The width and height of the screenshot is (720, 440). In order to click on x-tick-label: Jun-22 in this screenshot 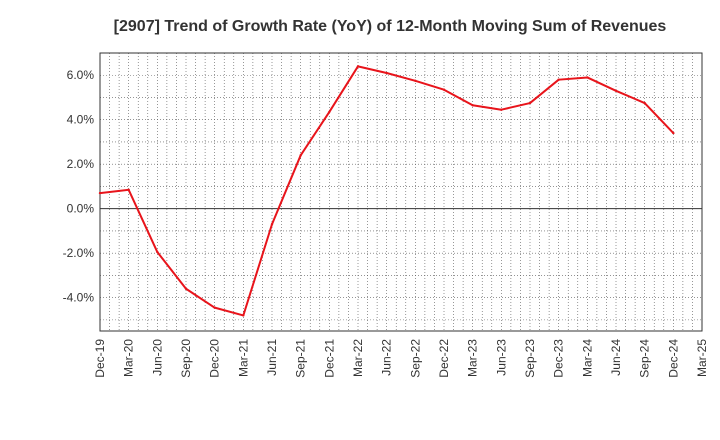, I will do `click(387, 357)`.